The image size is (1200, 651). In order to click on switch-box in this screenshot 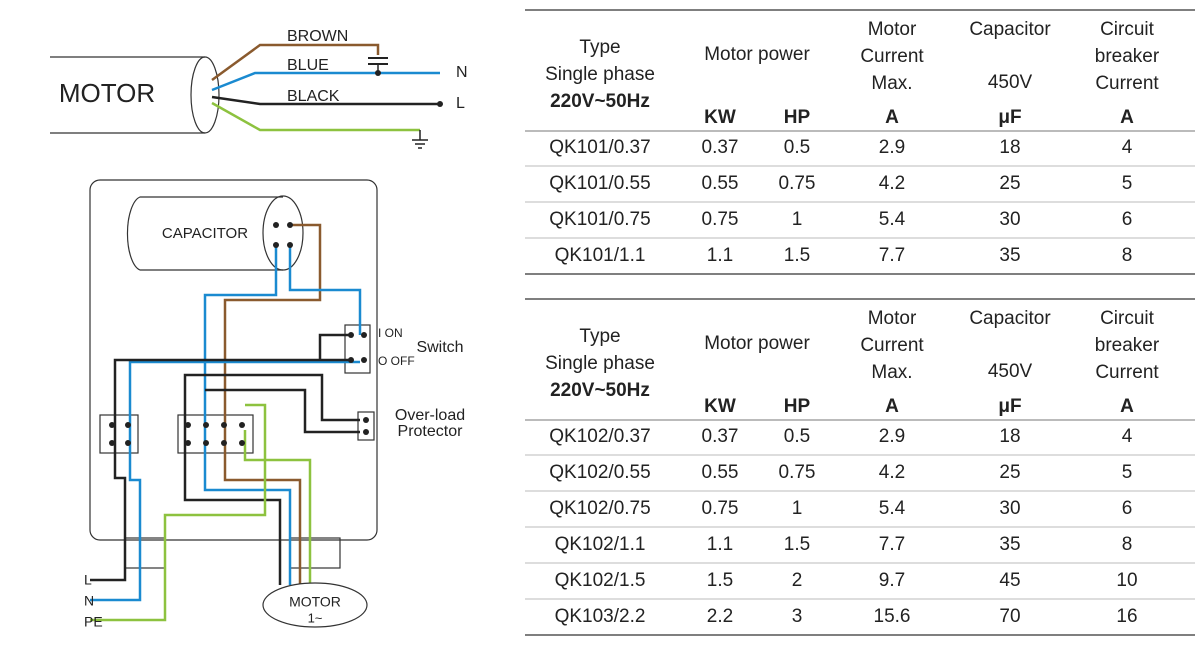, I will do `click(357, 349)`.